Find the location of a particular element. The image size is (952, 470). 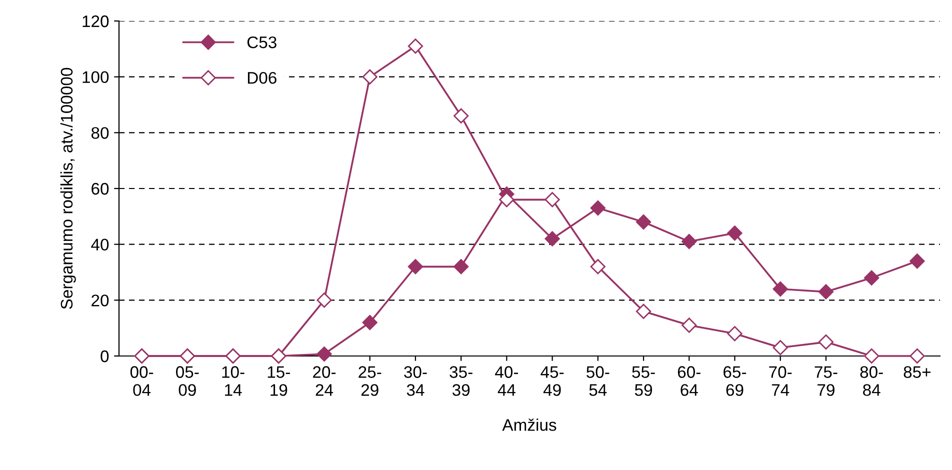

x-tick-label: 85+ is located at coordinates (917, 372).